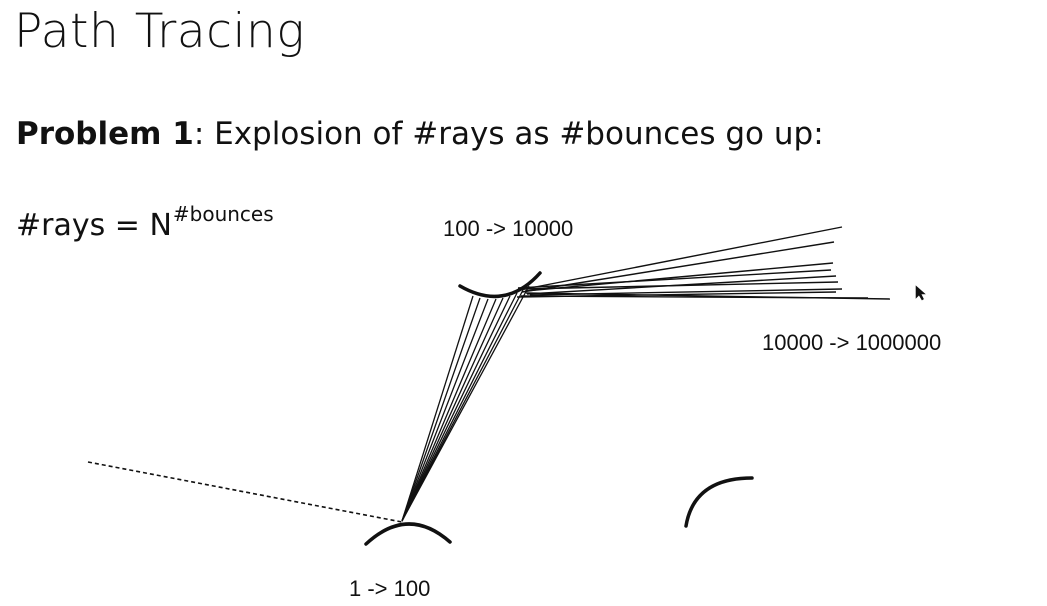 The image size is (1047, 606). What do you see at coordinates (160, 31) in the screenshot?
I see `slide-title: Path Tracing` at bounding box center [160, 31].